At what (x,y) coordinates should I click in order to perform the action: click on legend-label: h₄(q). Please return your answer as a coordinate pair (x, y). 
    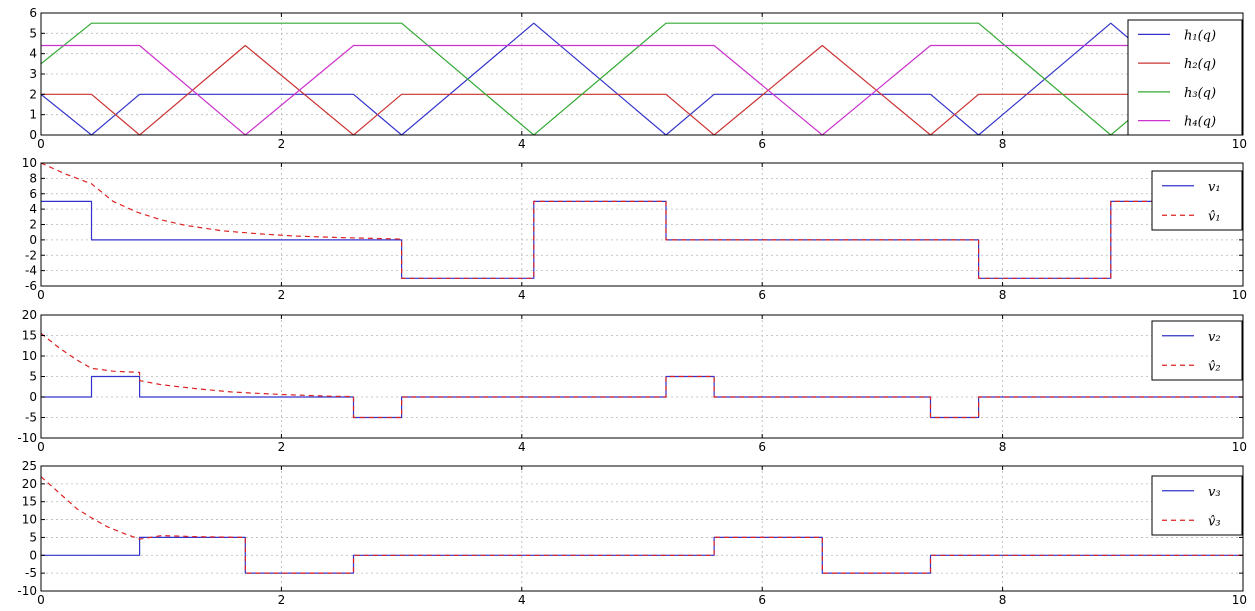
    Looking at the image, I should click on (1200, 122).